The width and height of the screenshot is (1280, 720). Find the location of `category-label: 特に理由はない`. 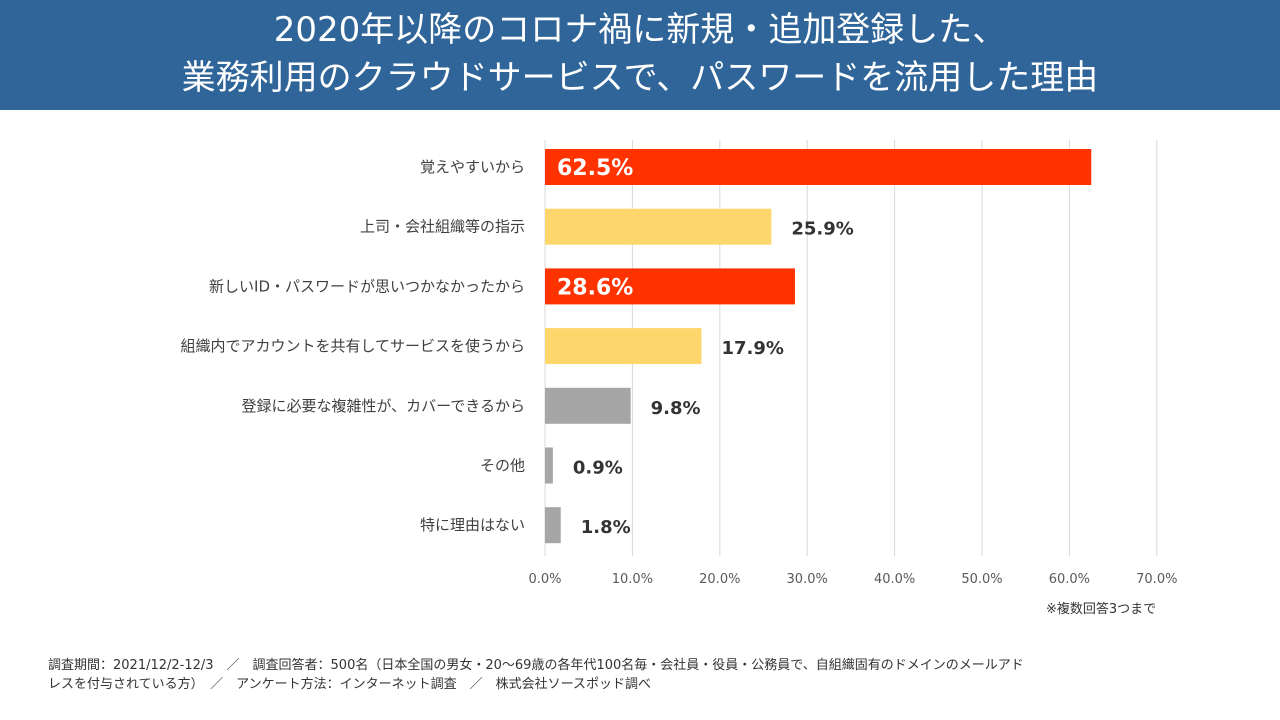

category-label: 特に理由はない is located at coordinates (472, 525).